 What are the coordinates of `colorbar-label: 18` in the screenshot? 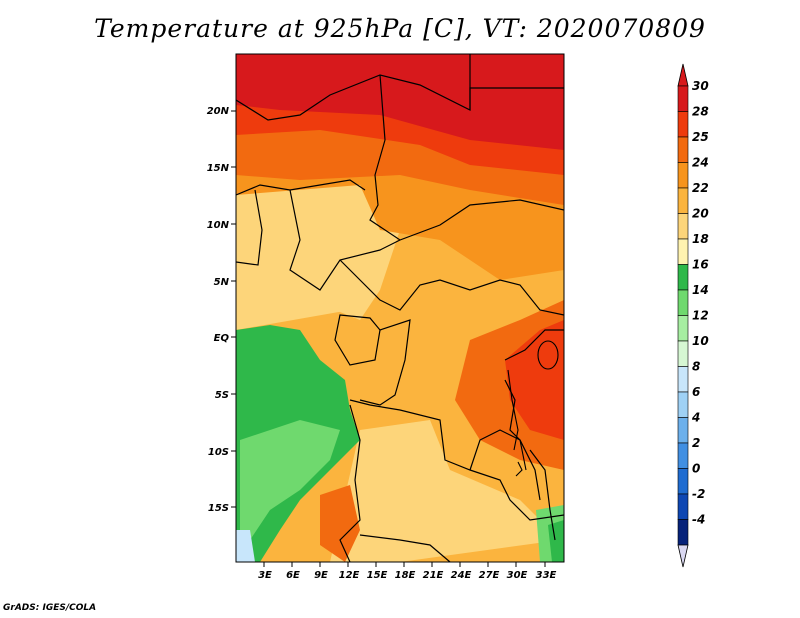 It's located at (700, 239).